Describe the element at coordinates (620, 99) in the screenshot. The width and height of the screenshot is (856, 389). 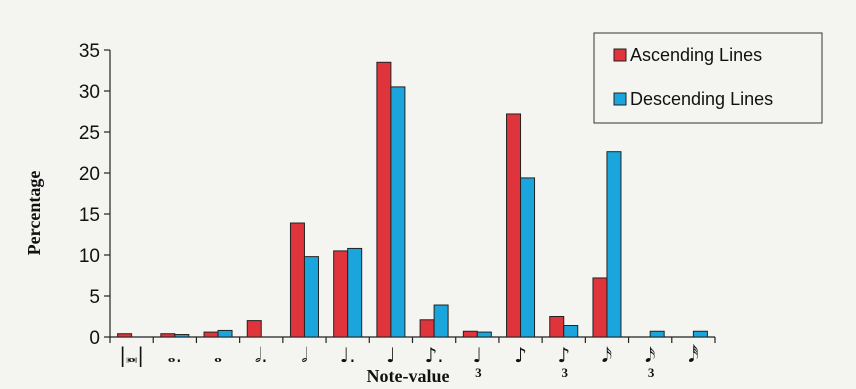
I see `legend-swatch-descending` at that location.